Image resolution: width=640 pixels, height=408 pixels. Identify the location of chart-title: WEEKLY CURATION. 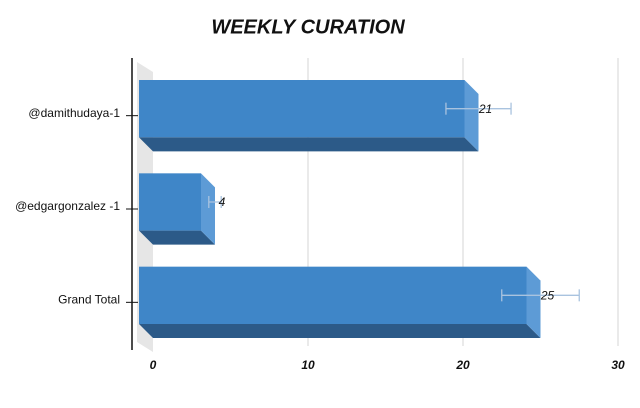
(308, 27).